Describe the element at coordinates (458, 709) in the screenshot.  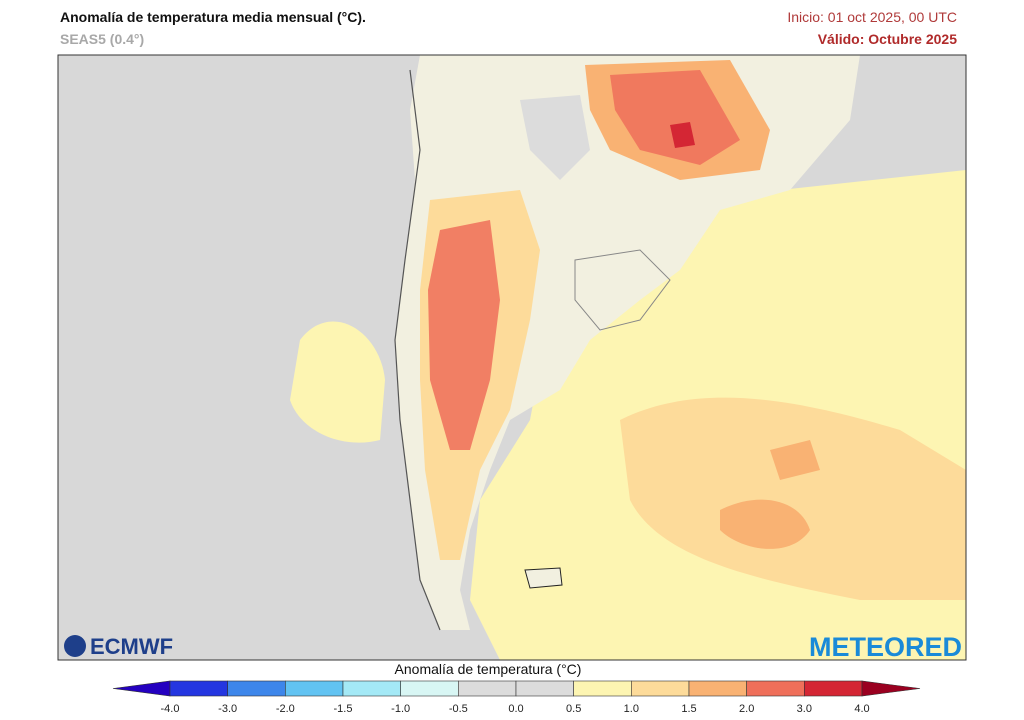
I see `colorbar-tick-label: -0.5` at that location.